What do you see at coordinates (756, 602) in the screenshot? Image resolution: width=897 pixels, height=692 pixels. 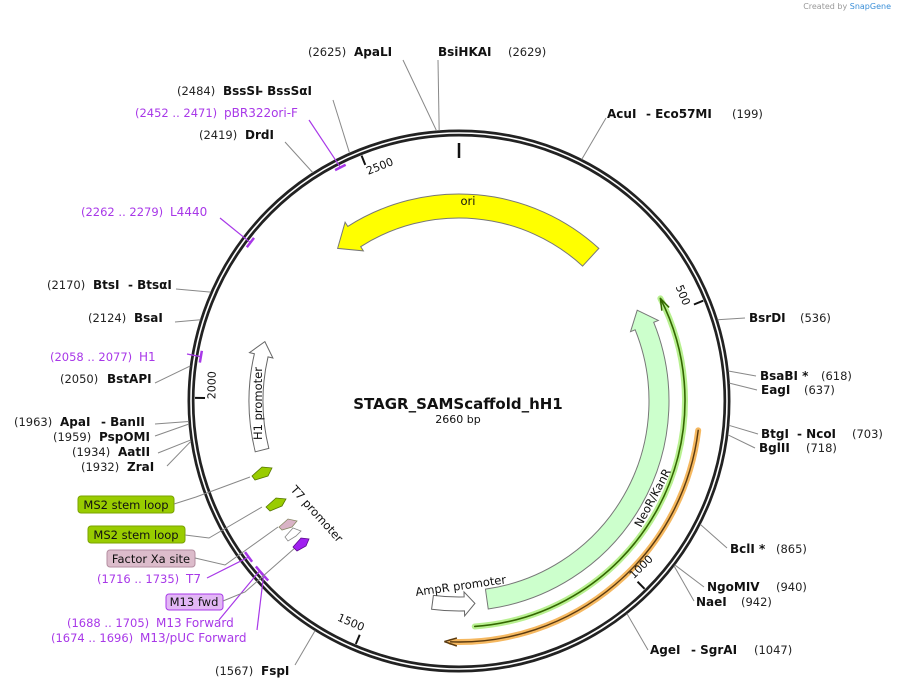 I see `svg-text: (942)` at bounding box center [756, 602].